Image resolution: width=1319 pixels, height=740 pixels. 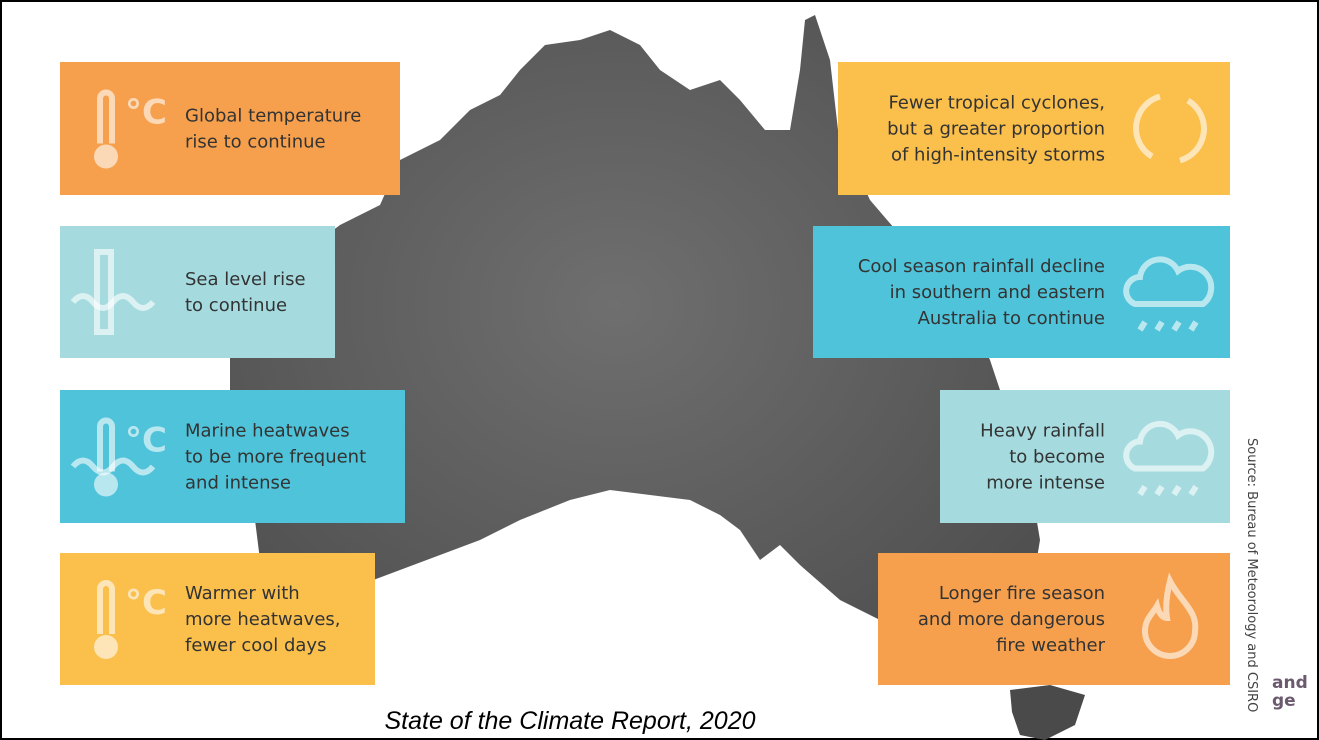 What do you see at coordinates (1284, 701) in the screenshot?
I see `clipped-logo-text: ge` at bounding box center [1284, 701].